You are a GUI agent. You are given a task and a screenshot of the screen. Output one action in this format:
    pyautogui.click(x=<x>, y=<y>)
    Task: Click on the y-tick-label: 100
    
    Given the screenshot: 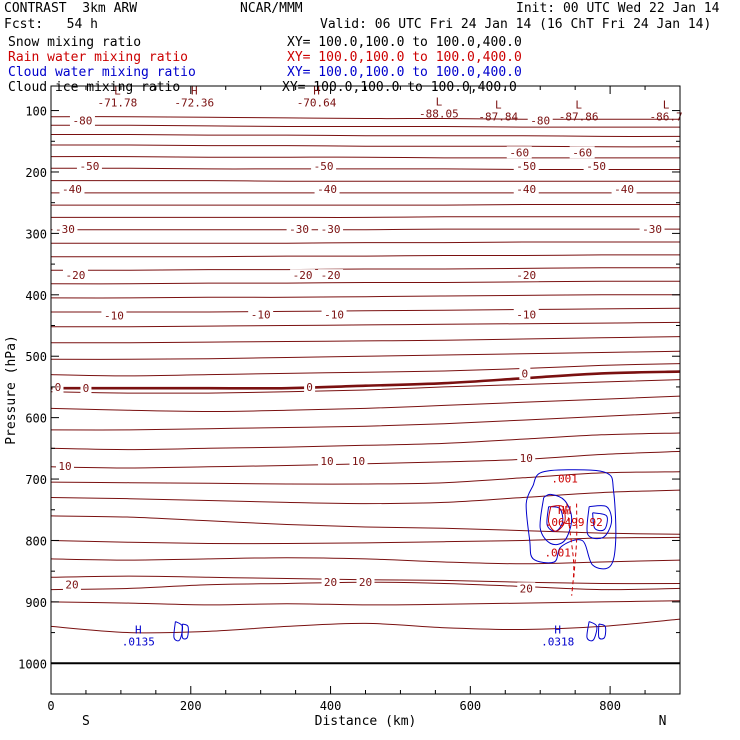 What is the action you would take?
    pyautogui.click(x=36, y=112)
    